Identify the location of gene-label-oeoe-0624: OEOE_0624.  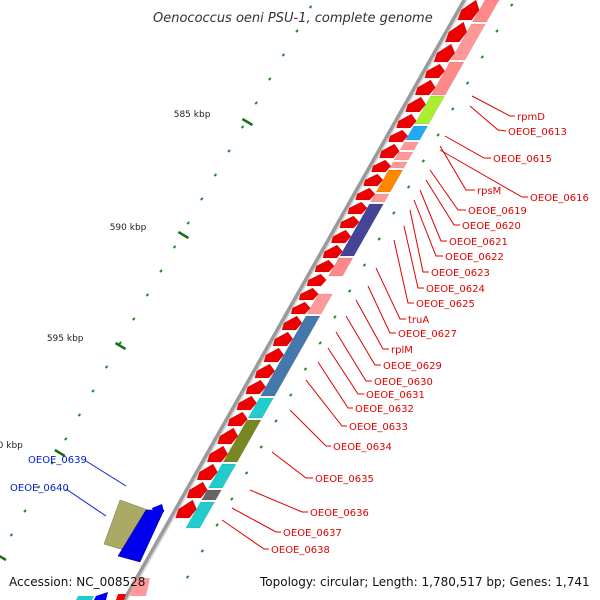
(455, 289).